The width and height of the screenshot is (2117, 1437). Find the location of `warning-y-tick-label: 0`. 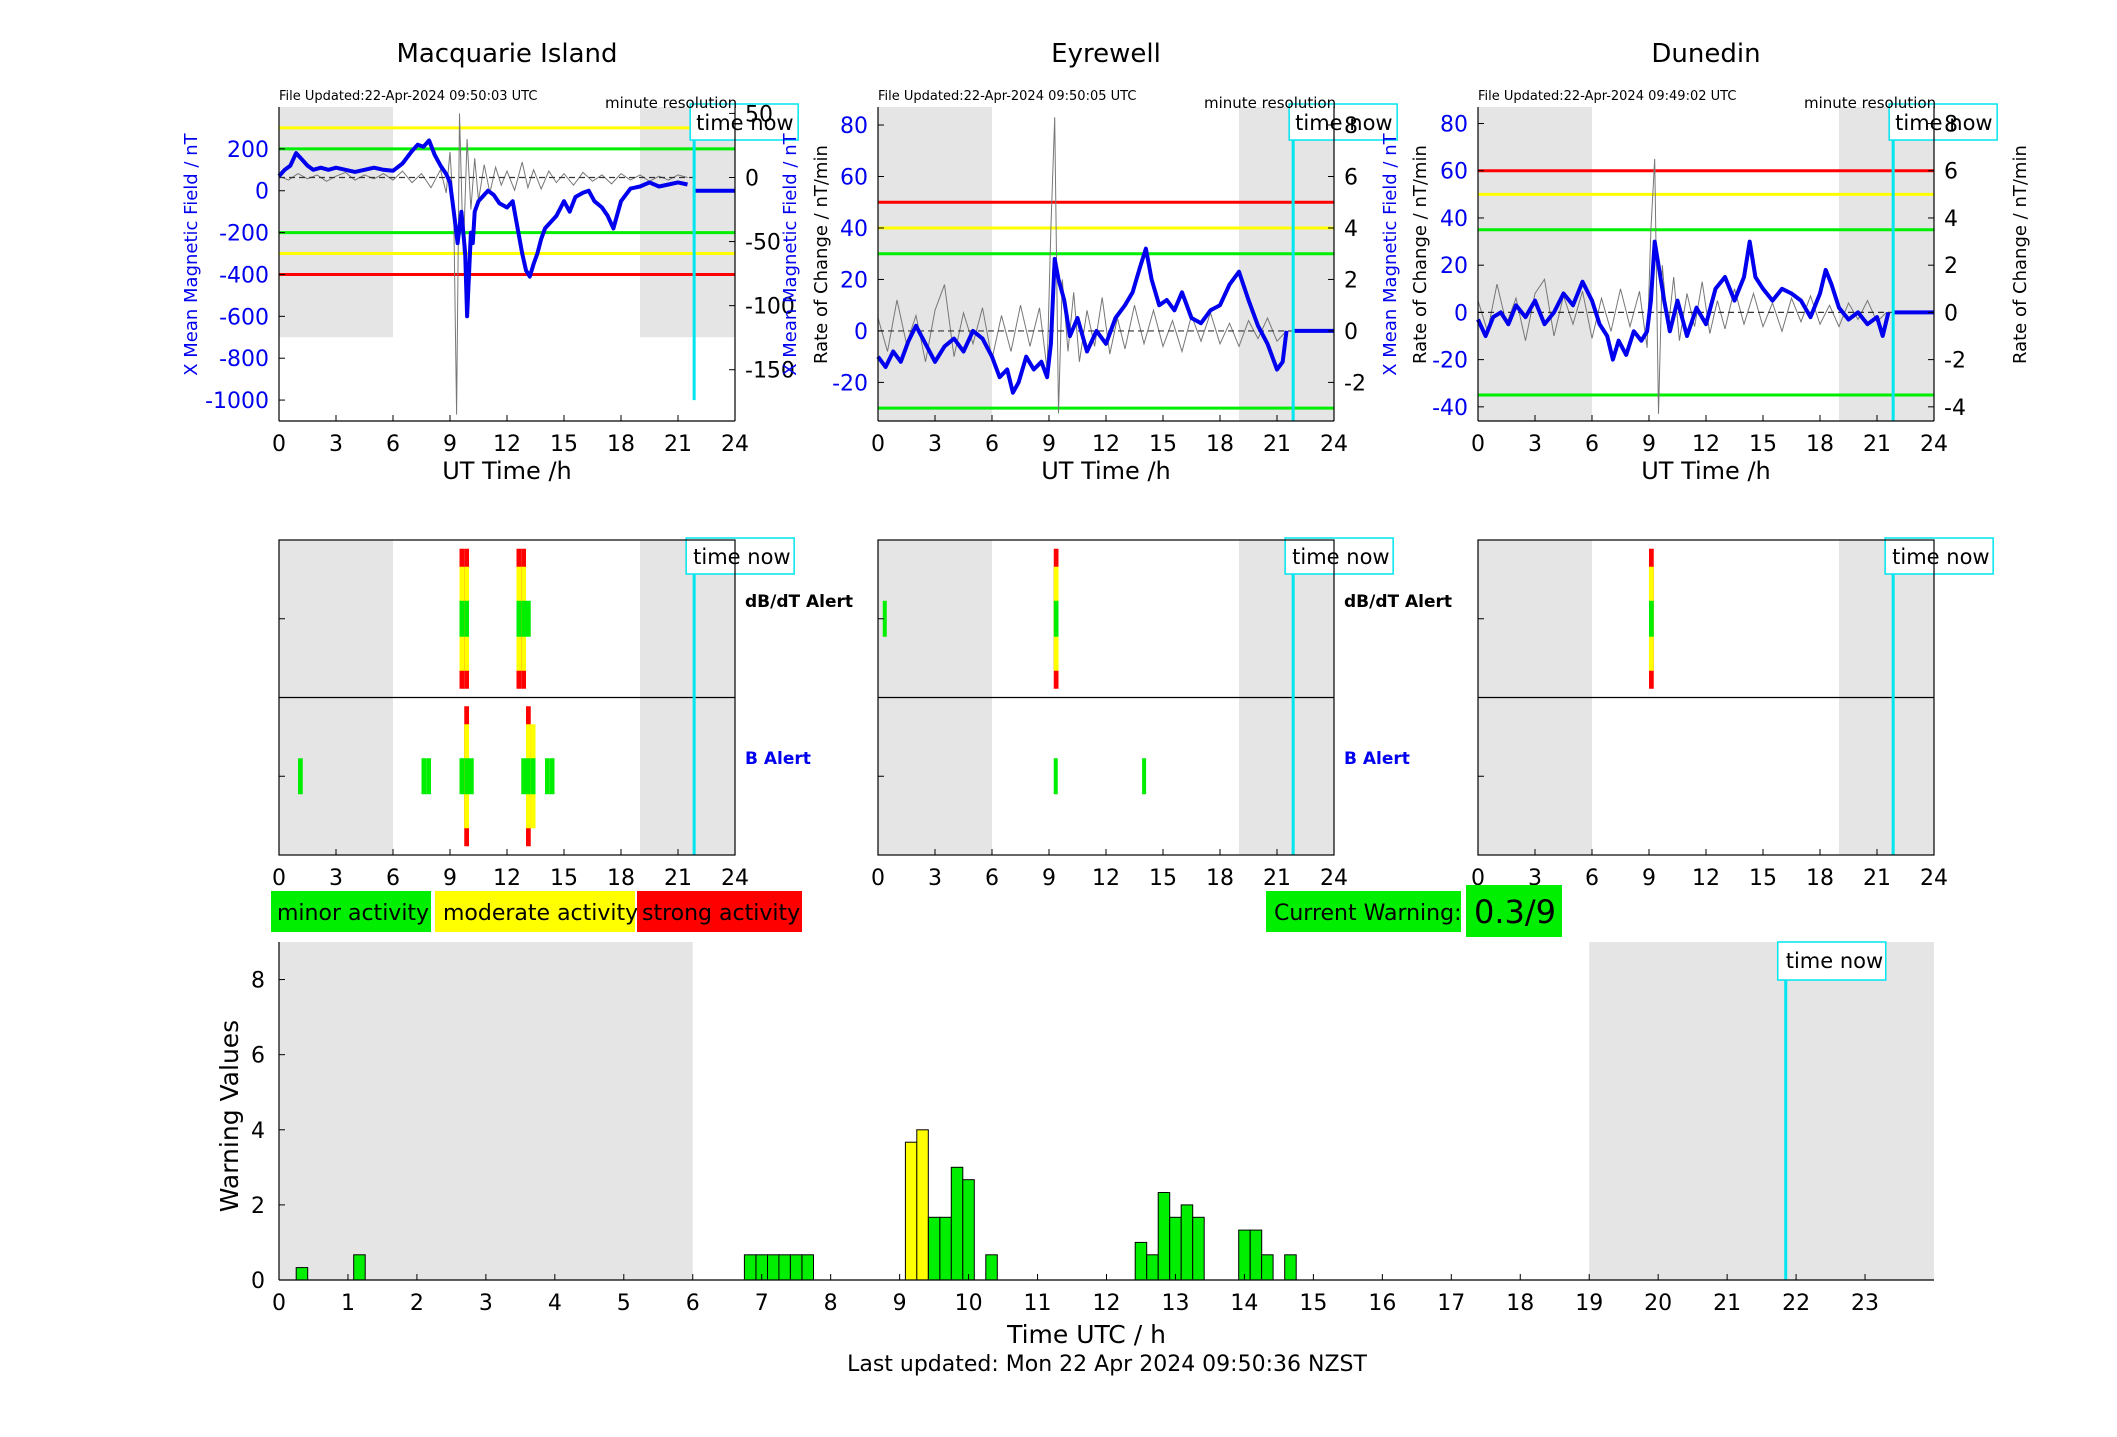

warning-y-tick-label: 0 is located at coordinates (258, 1281).